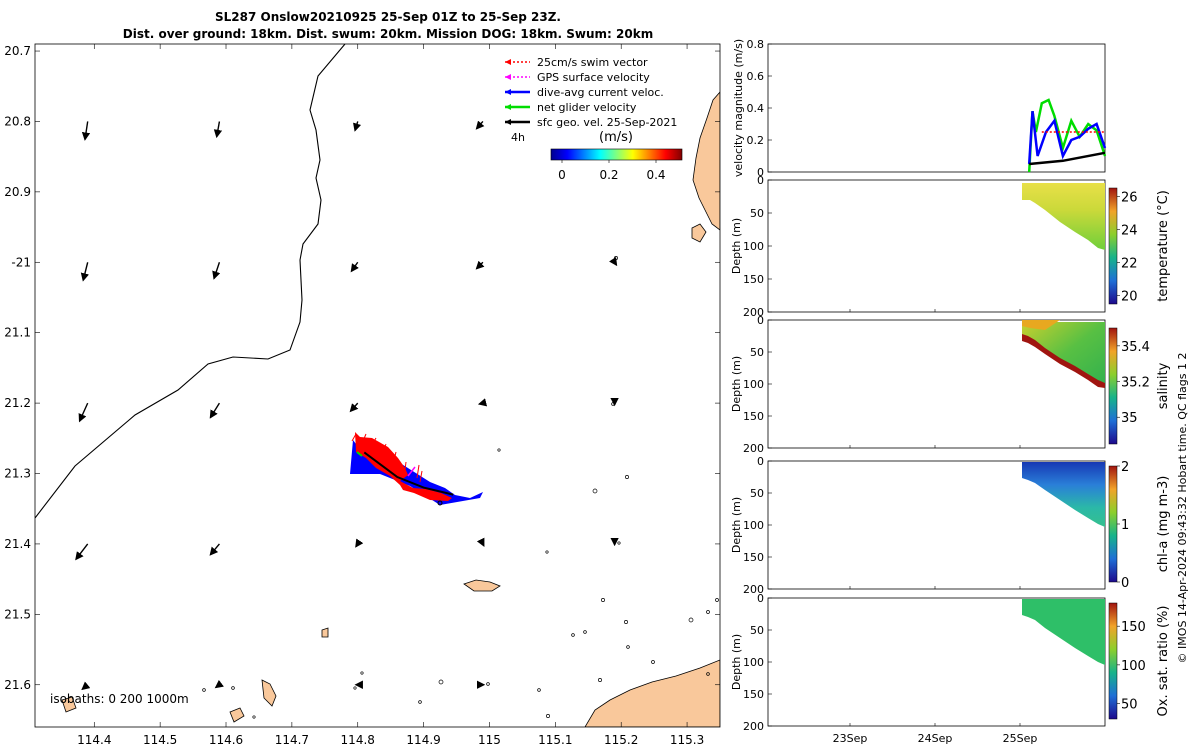 This screenshot has height=750, width=1200. I want to click on net-velocity-mark, so click(359, 454).